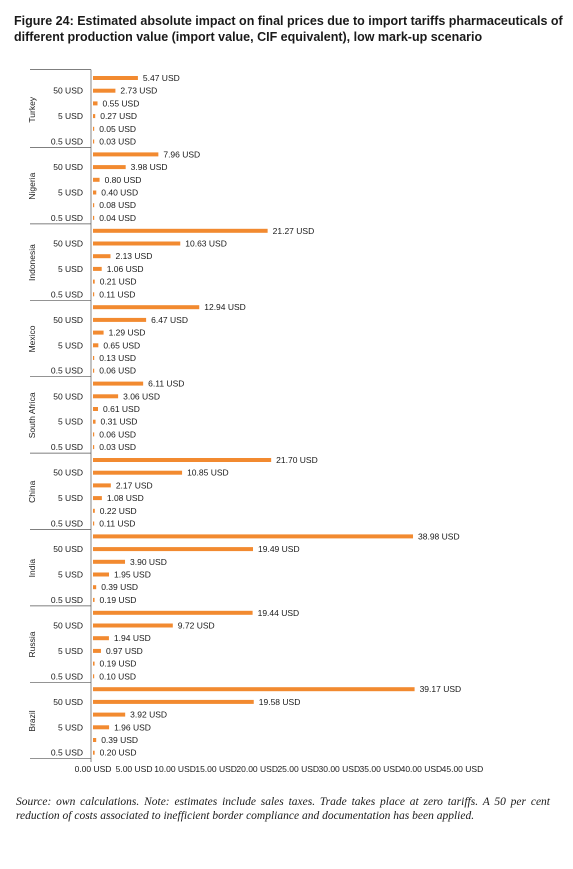  What do you see at coordinates (121, 409) in the screenshot?
I see `bar-value-label: 0.61 USD` at bounding box center [121, 409].